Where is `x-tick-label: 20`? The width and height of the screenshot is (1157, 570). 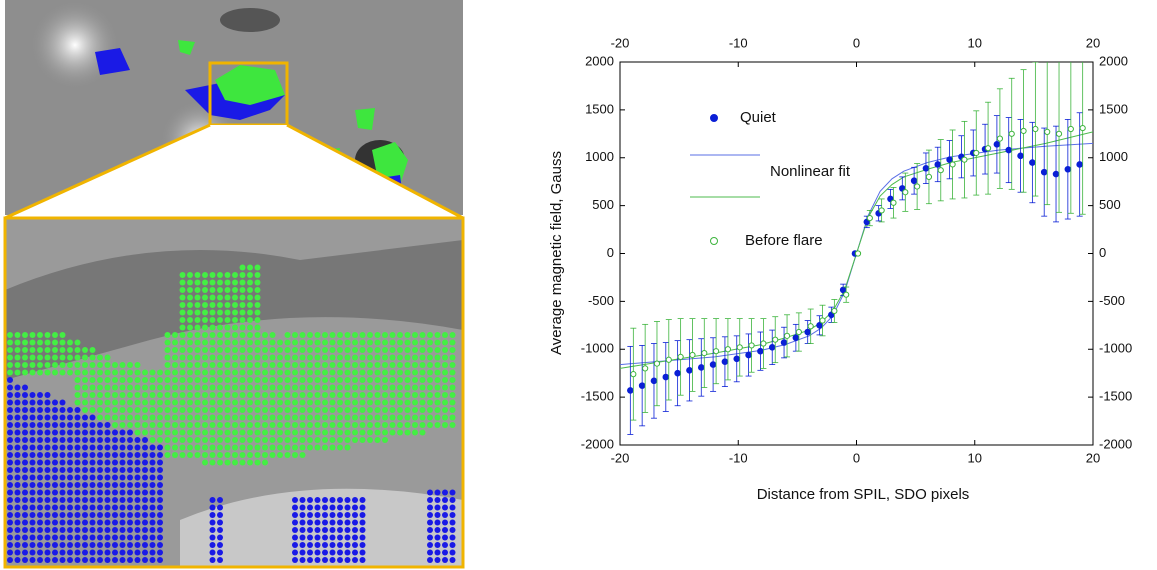 x-tick-label: 20 is located at coordinates (1093, 457).